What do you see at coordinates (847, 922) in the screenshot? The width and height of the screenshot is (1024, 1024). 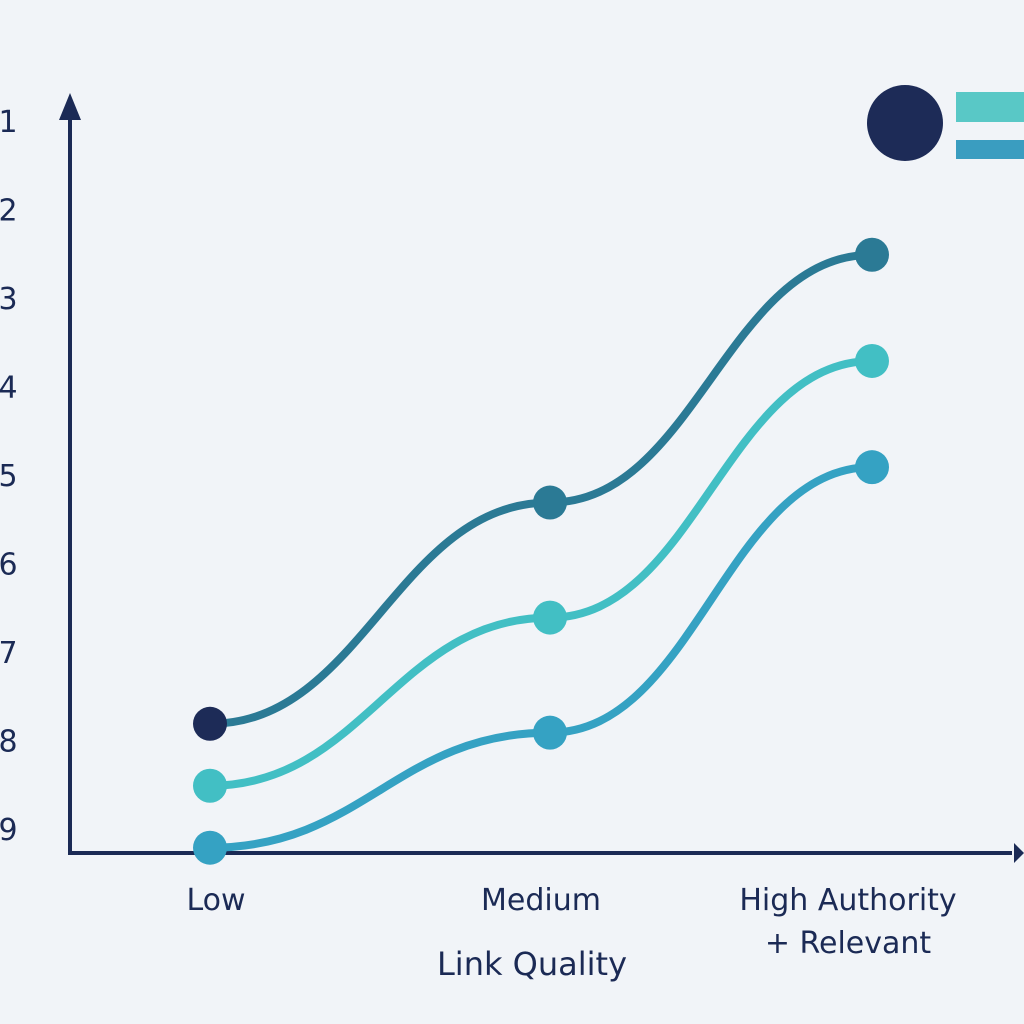 I see `x-tick-label: High Authority + Relevant` at bounding box center [847, 922].